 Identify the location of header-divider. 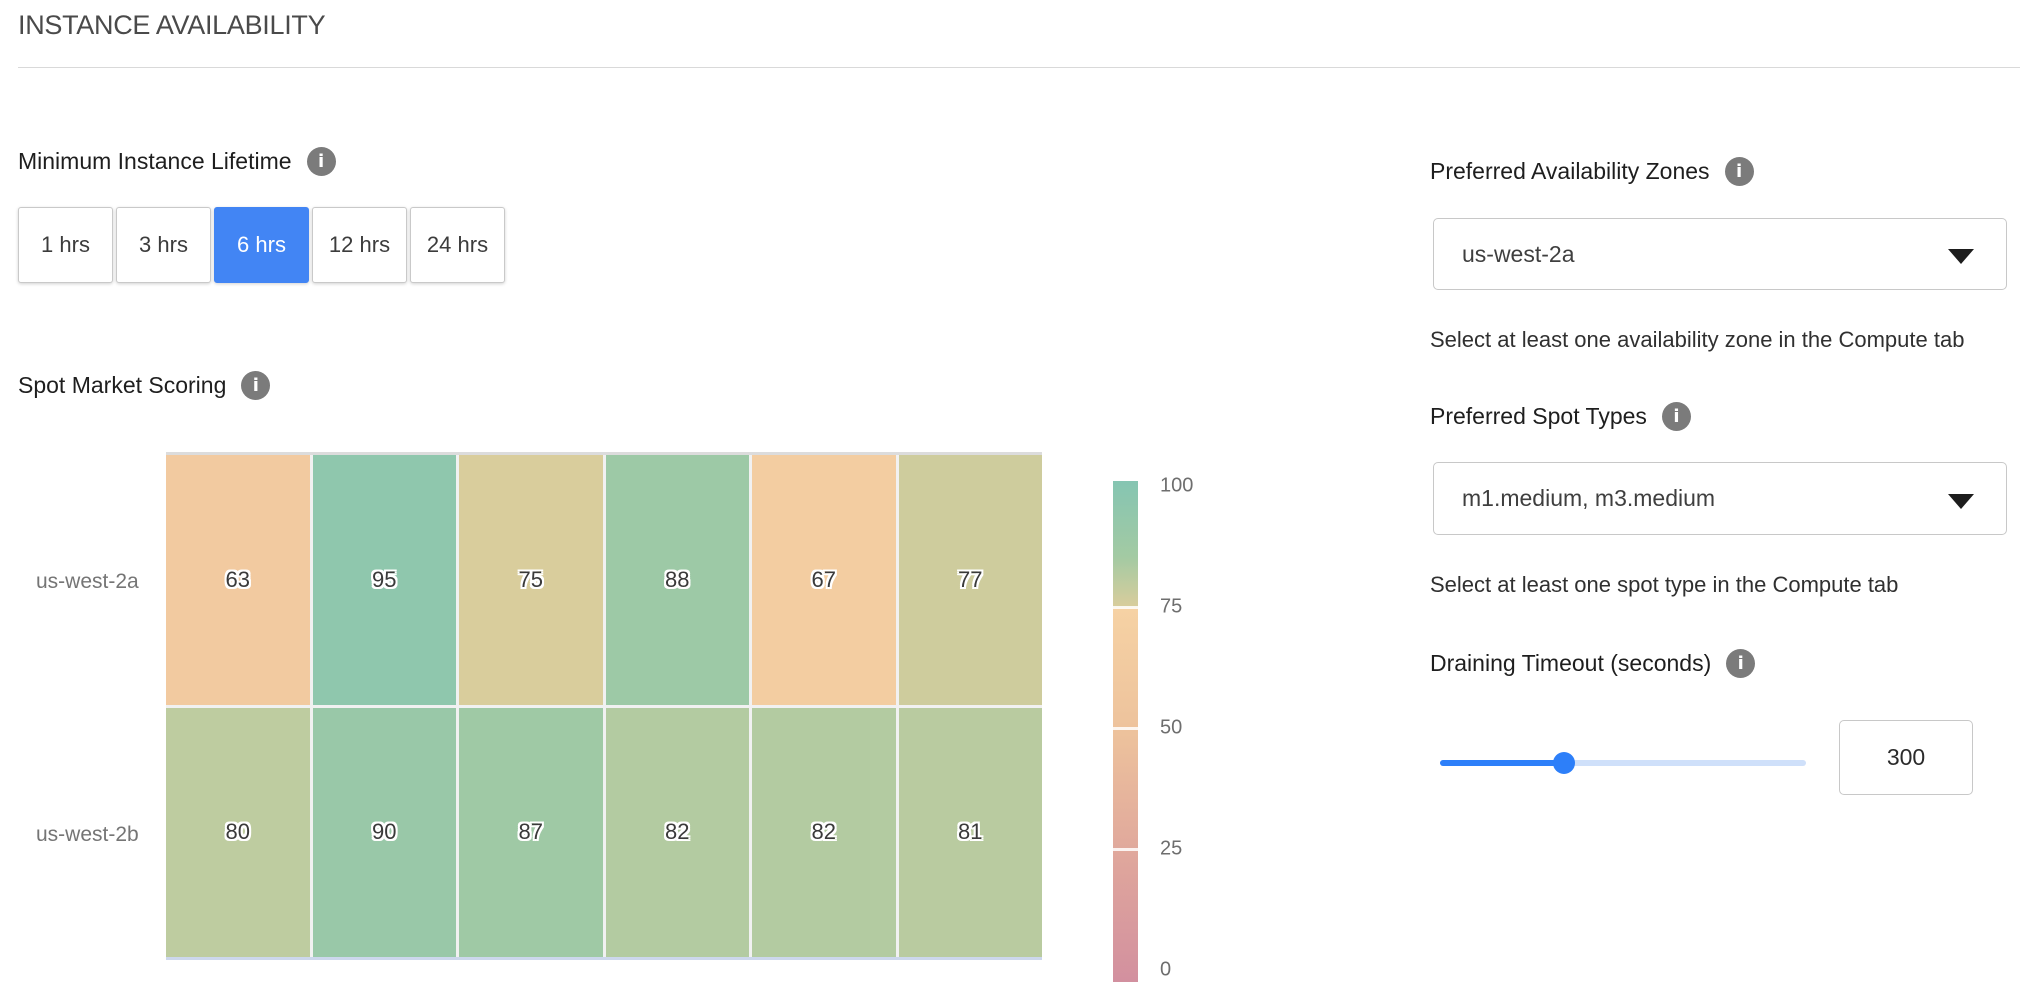
(1019, 67).